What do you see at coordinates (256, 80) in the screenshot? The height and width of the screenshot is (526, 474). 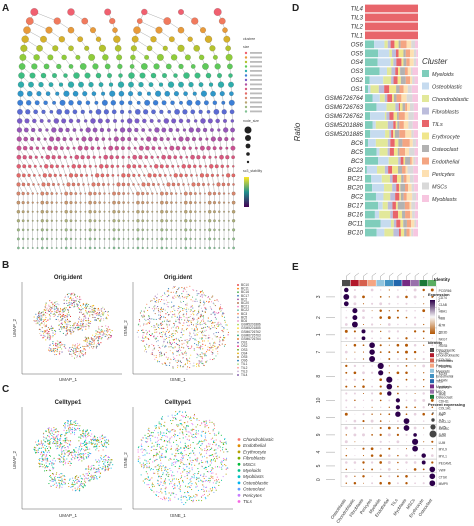 I see `legend-label-bar` at bounding box center [256, 80].